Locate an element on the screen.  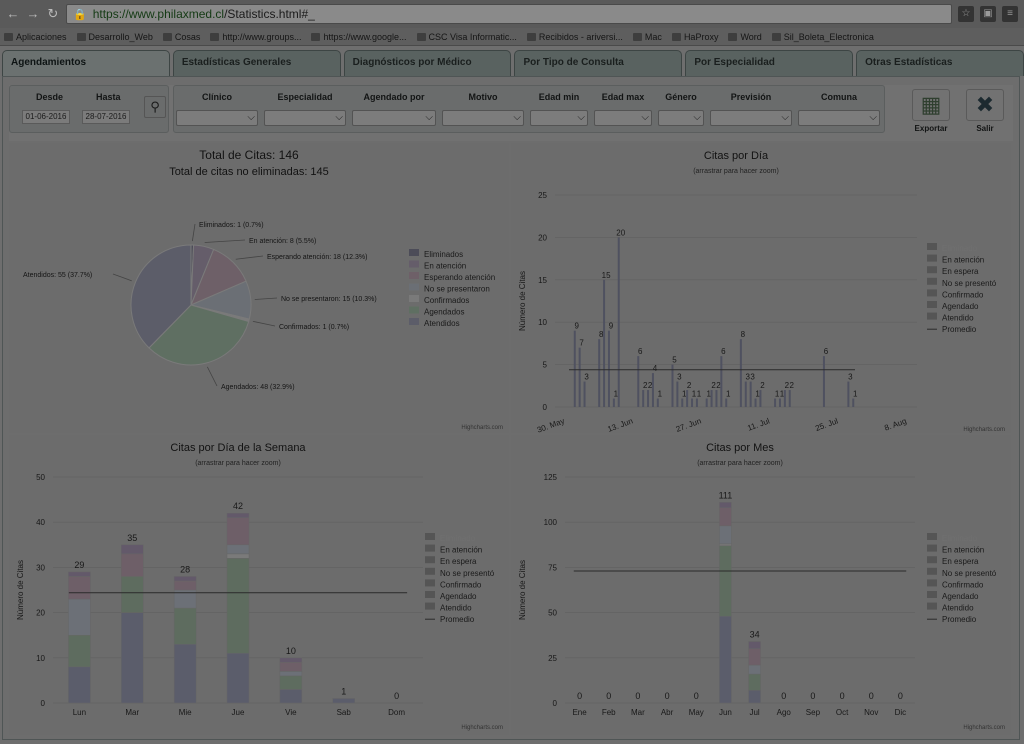
x-tick-label: Nov is located at coordinates (871, 712).